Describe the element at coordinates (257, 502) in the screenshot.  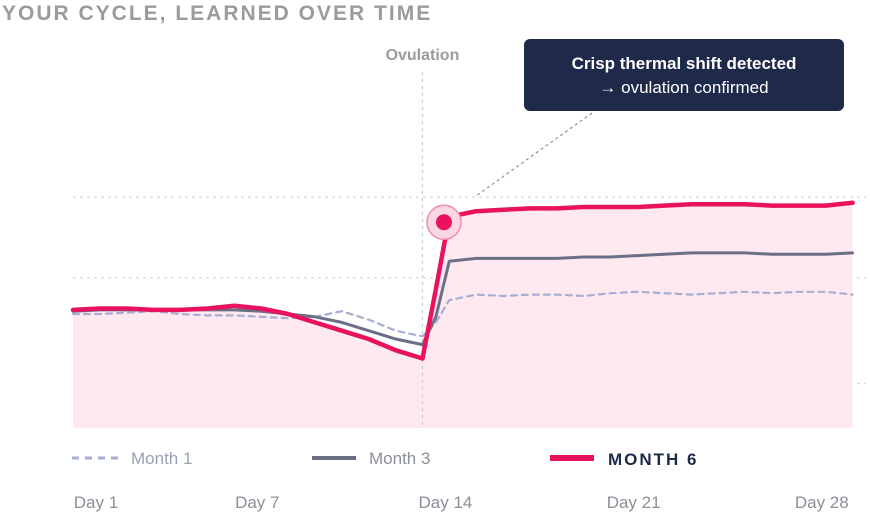
I see `x-tick-day-7: Day 7` at that location.